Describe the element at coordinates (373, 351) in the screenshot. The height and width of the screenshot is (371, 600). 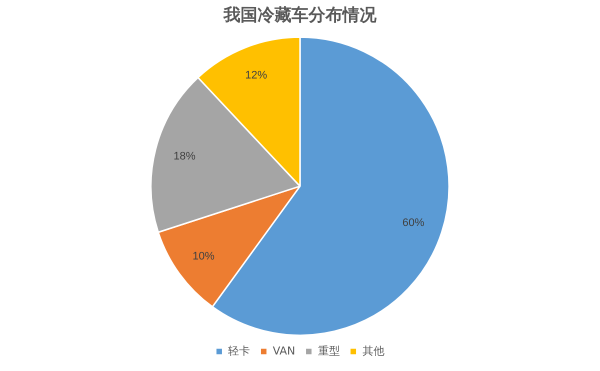
I see `legend-label: 其他` at that location.